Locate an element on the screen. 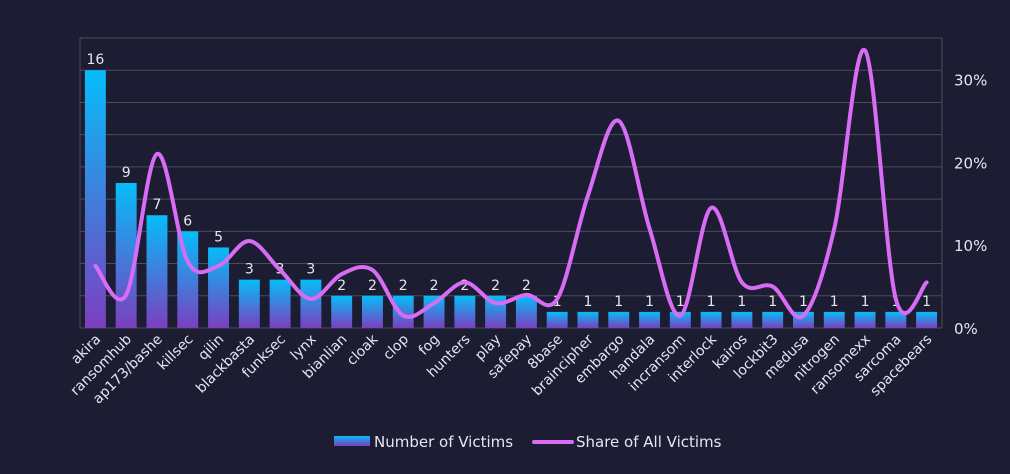  bar-safepay is located at coordinates (526, 311).